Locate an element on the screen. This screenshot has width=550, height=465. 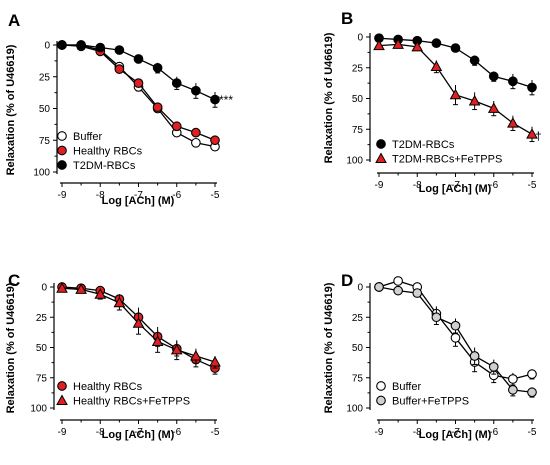
legend-label: T2DM-RBCs is located at coordinates (423, 145).